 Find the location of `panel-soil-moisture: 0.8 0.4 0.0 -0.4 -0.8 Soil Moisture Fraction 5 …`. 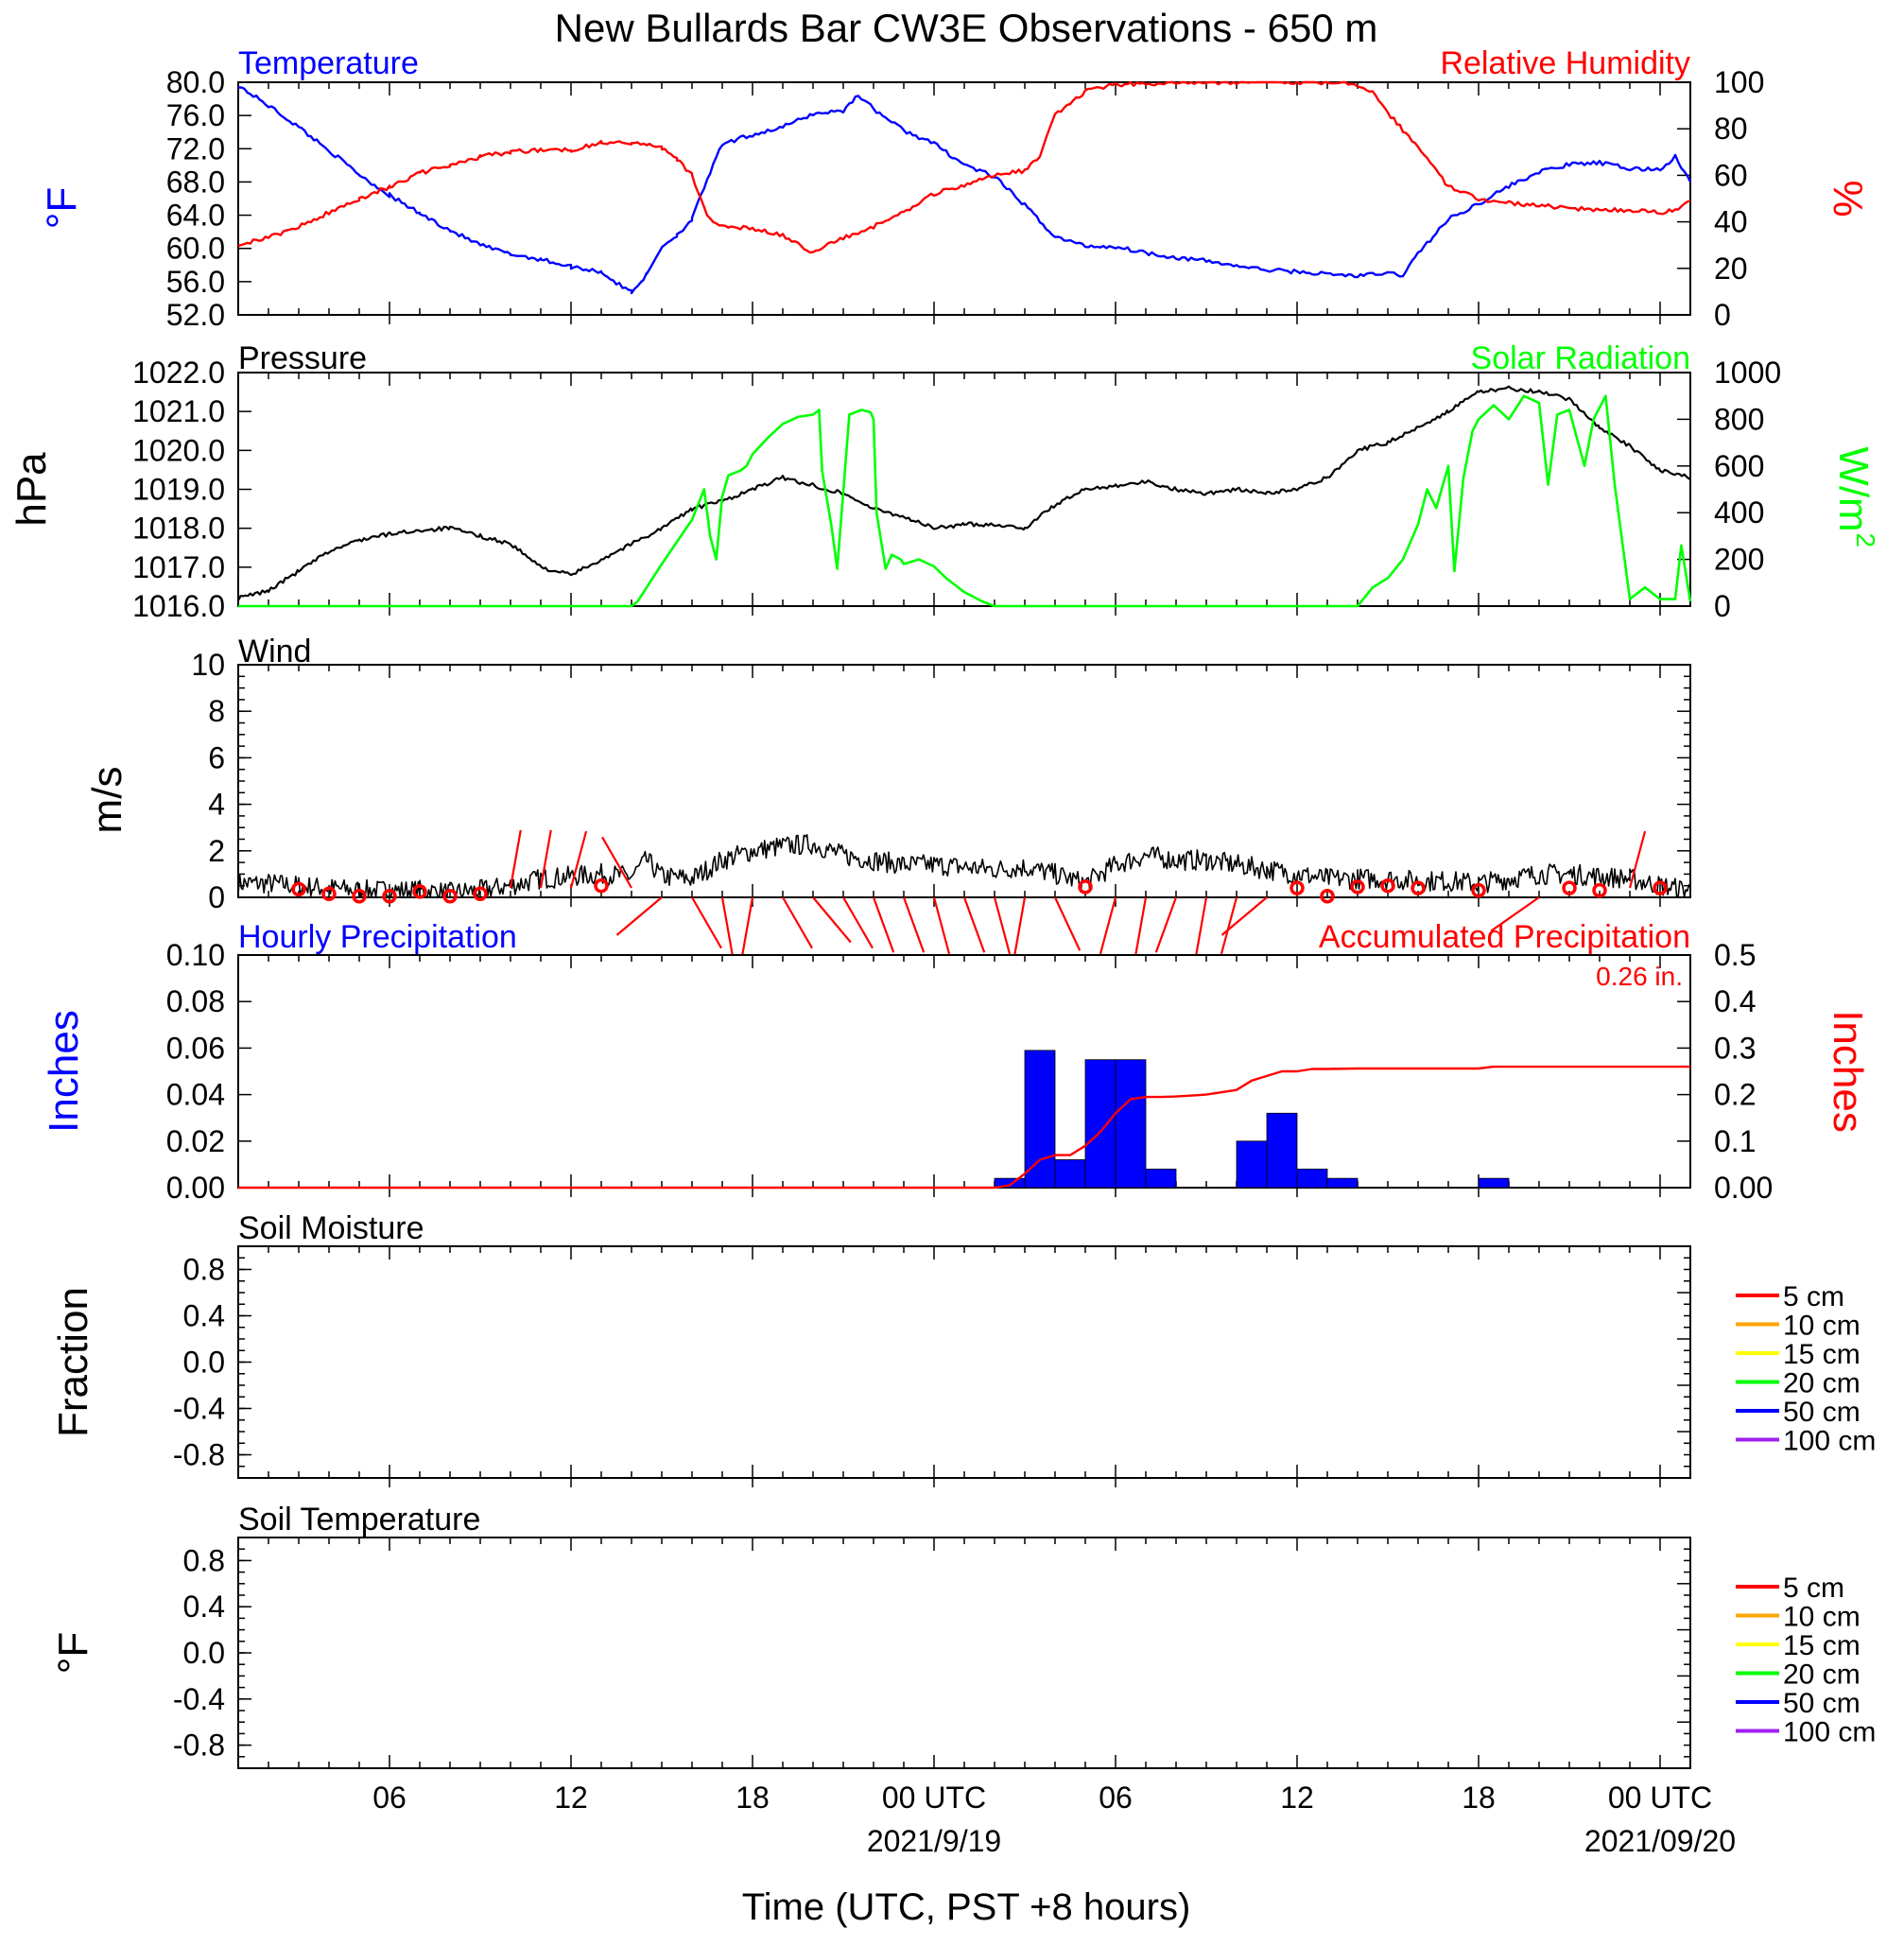

panel-soil-moisture: 0.8 0.4 0.0 -0.4 -0.8 Soil Moisture Fraction 5 … is located at coordinates (963, 1349).